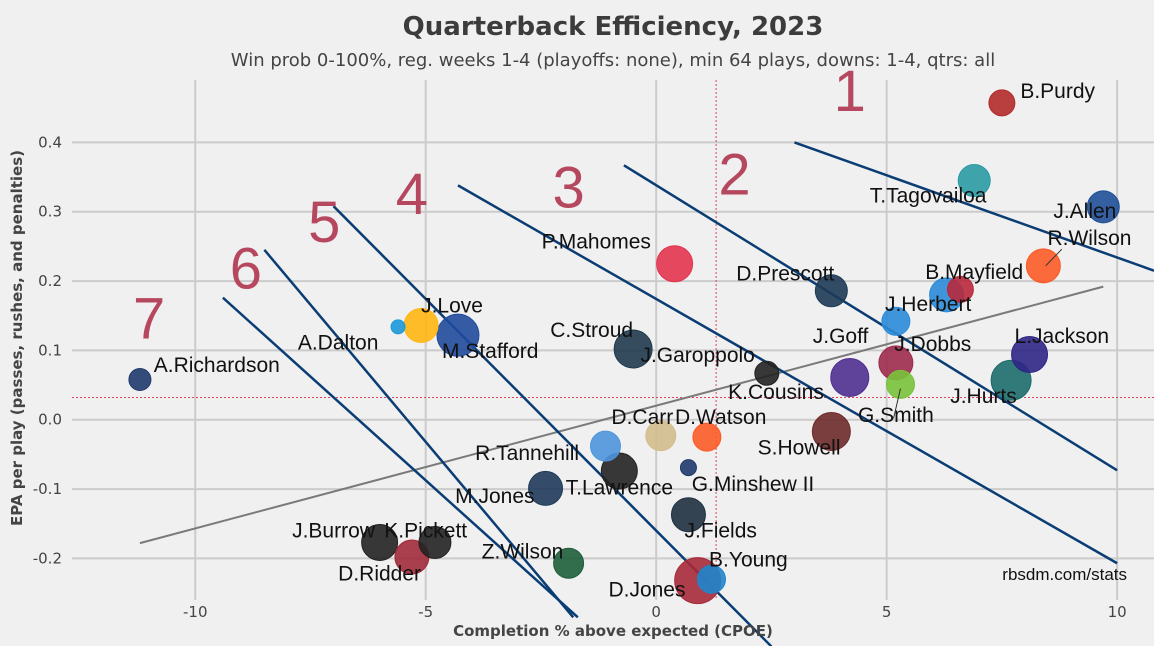 This screenshot has height=646, width=1154. I want to click on label-g-minshew-ii: G.Minshew II, so click(753, 484).